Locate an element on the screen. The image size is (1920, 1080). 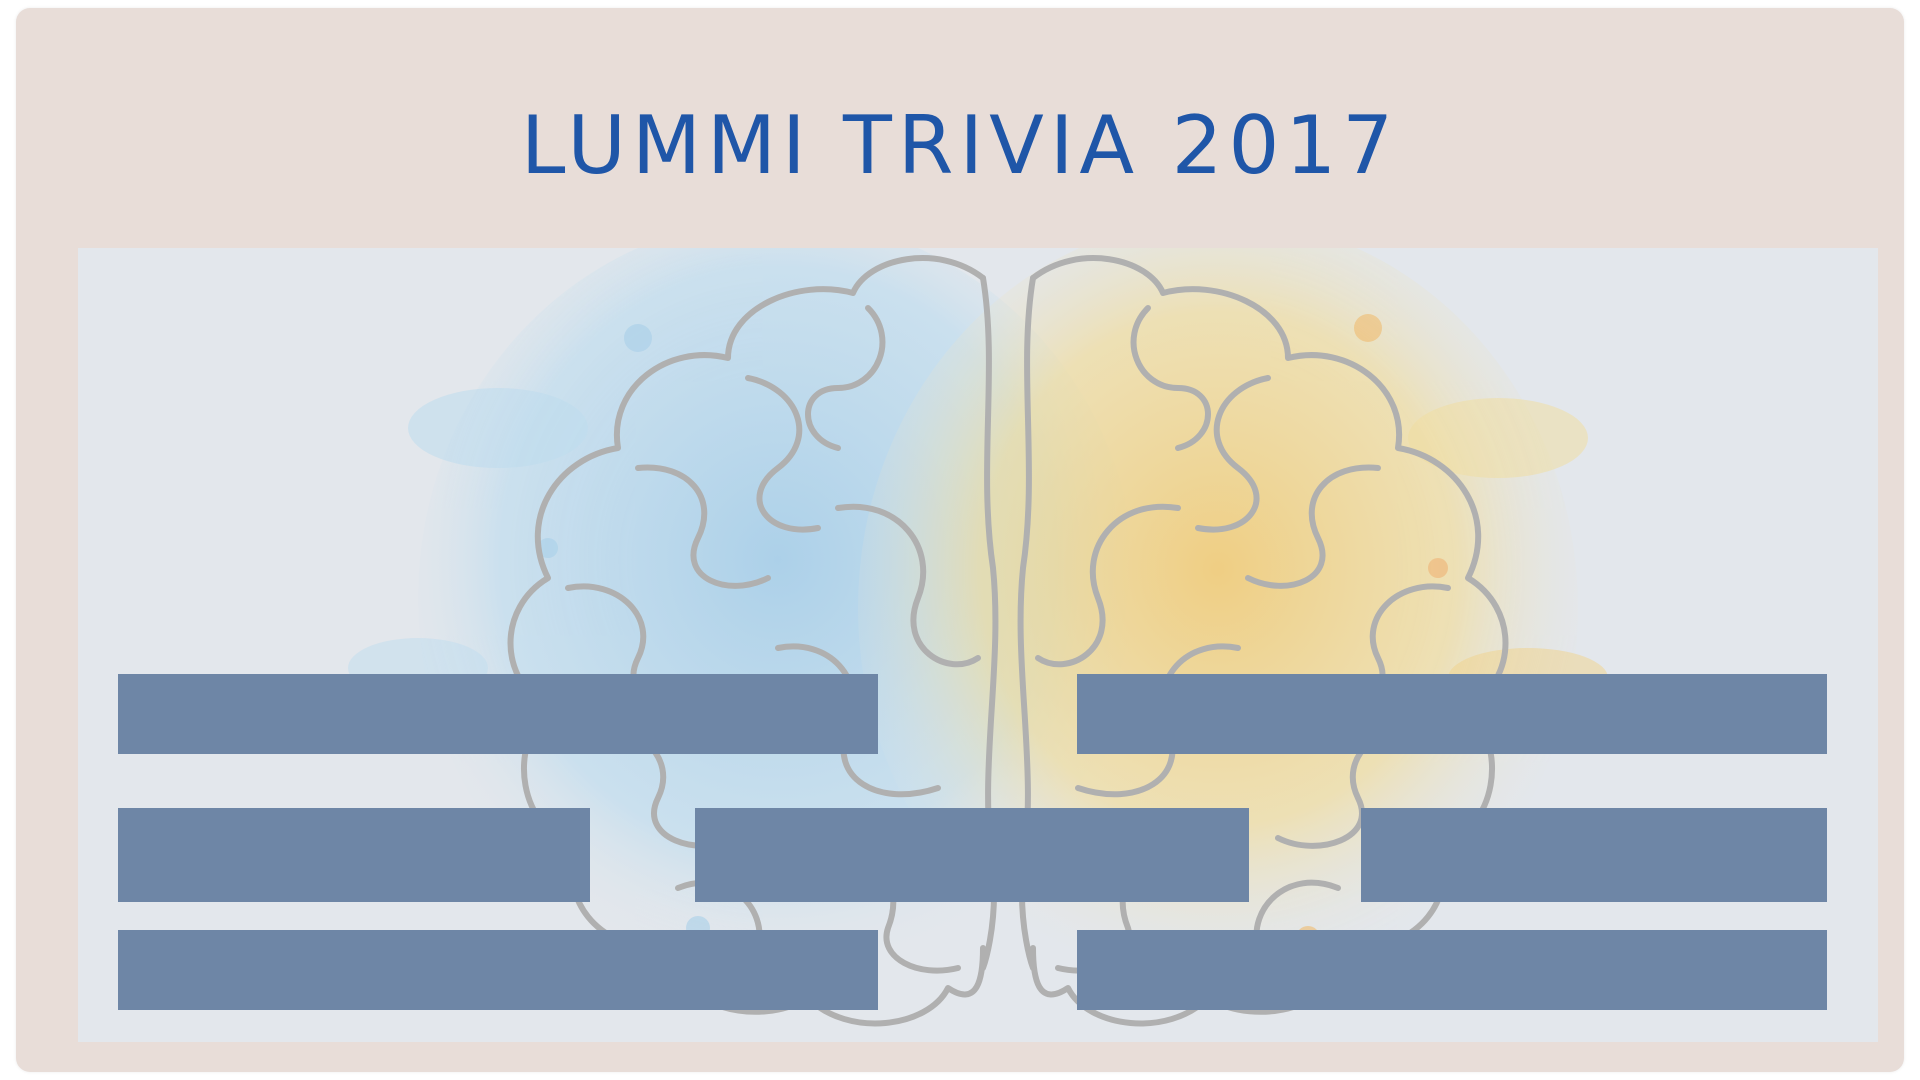
game-title: LUMMI TRIVIA 2017 is located at coordinates (960, 145).